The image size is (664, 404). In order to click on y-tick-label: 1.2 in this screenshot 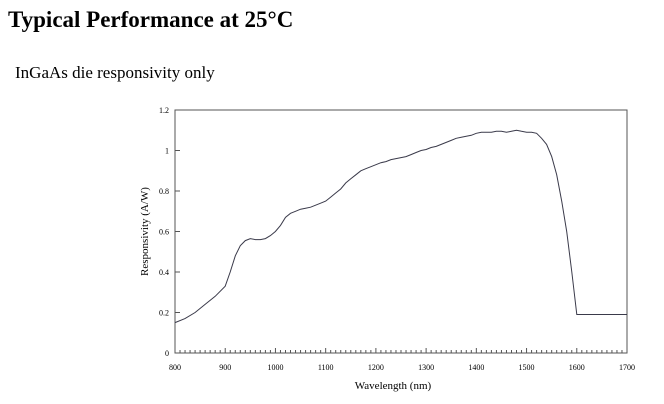, I will do `click(164, 110)`.